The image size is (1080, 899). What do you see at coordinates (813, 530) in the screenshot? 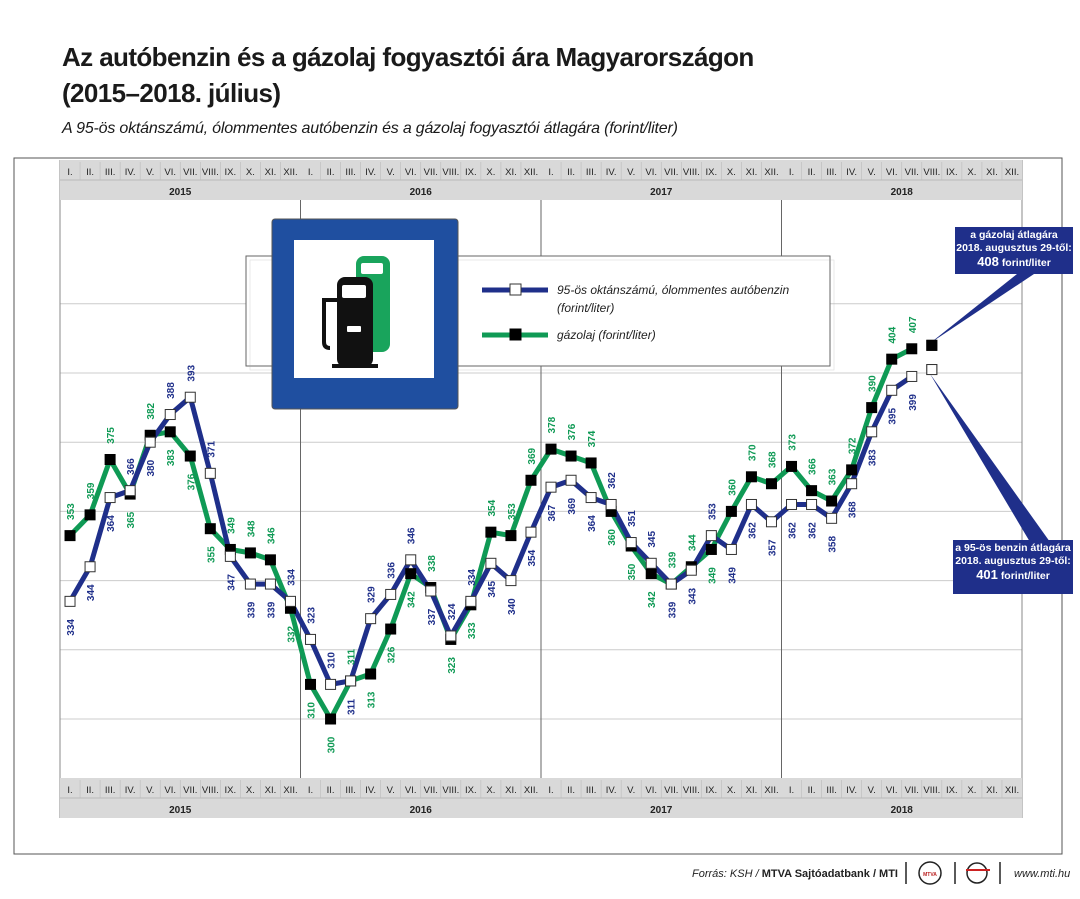
I see `petrol-data-label: 362` at bounding box center [813, 530].